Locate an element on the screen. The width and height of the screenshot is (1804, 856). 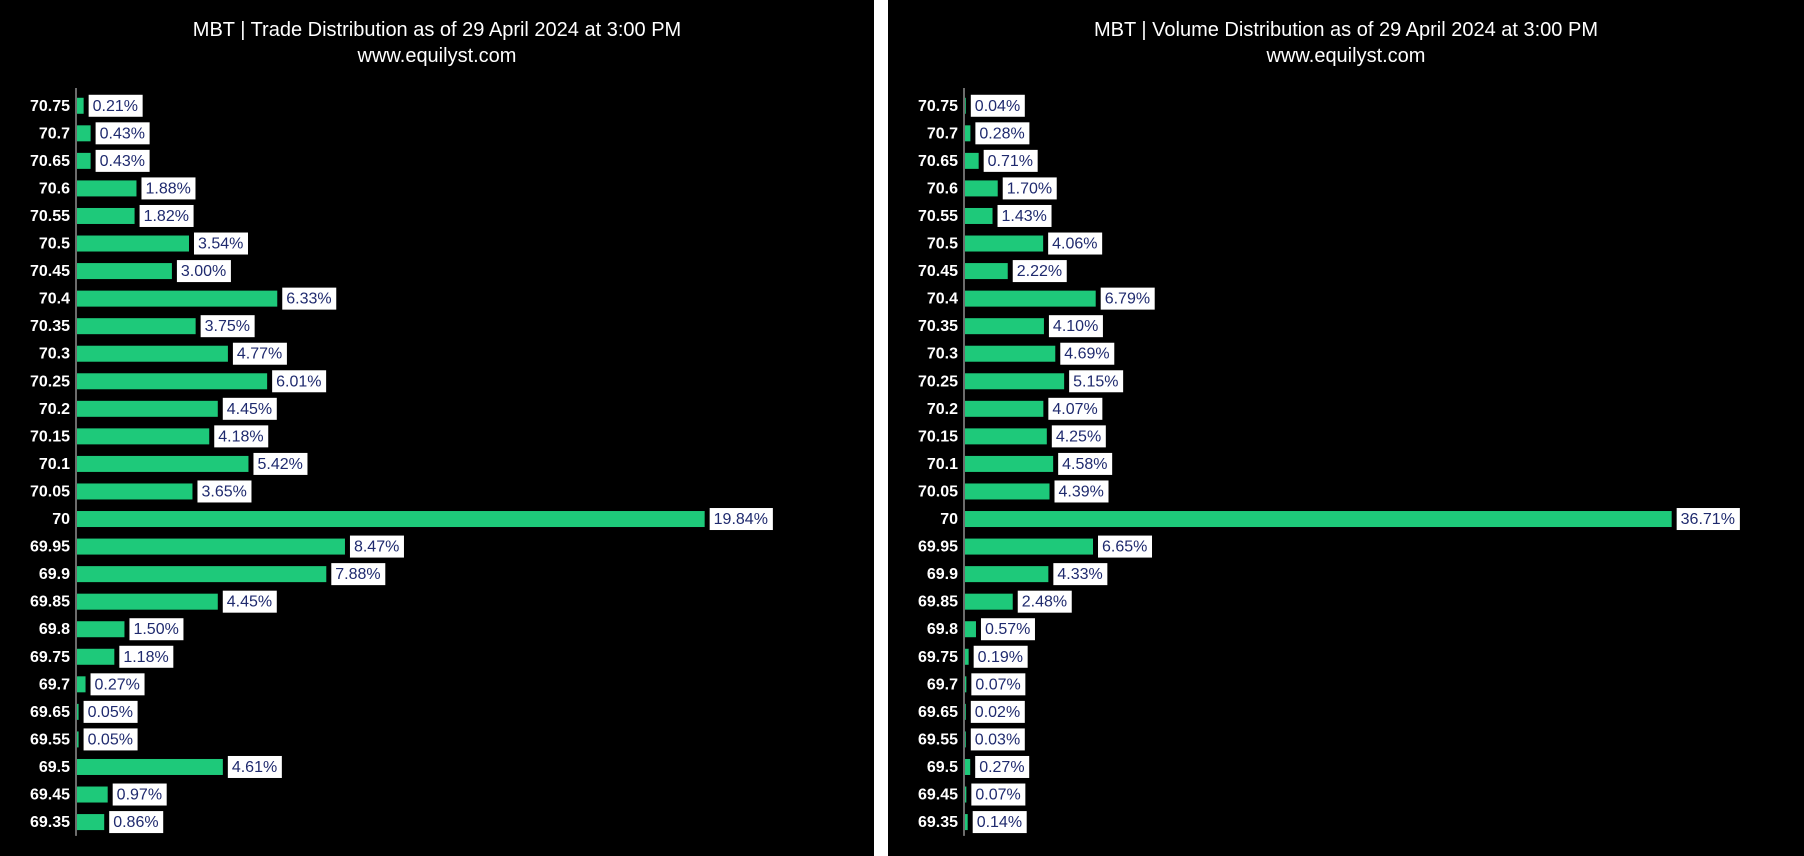
data-label: 3.75% is located at coordinates (227, 326).